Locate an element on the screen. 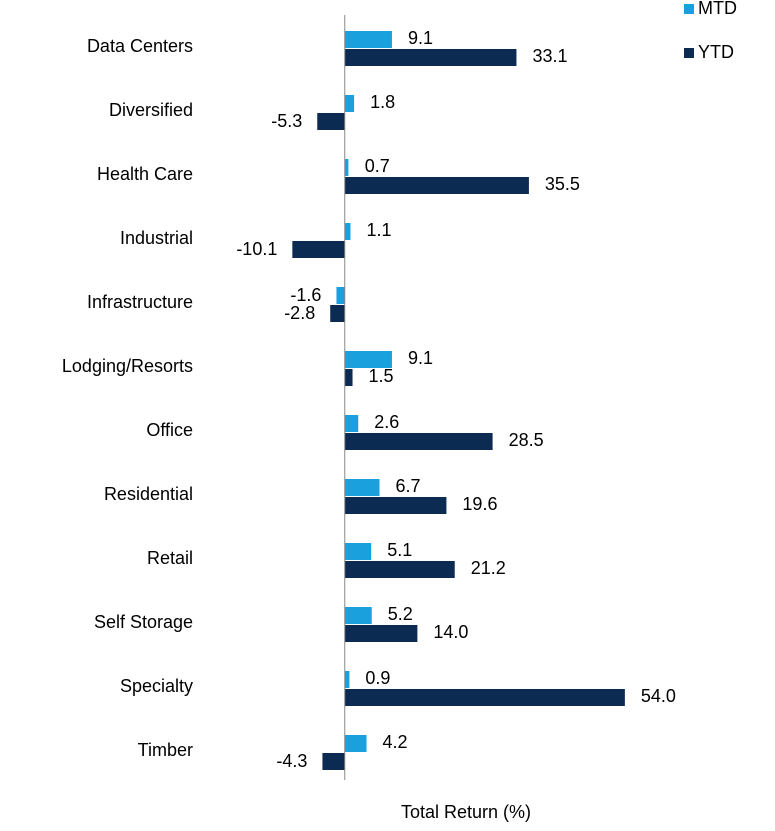  value-label: 28.5 is located at coordinates (526, 440).